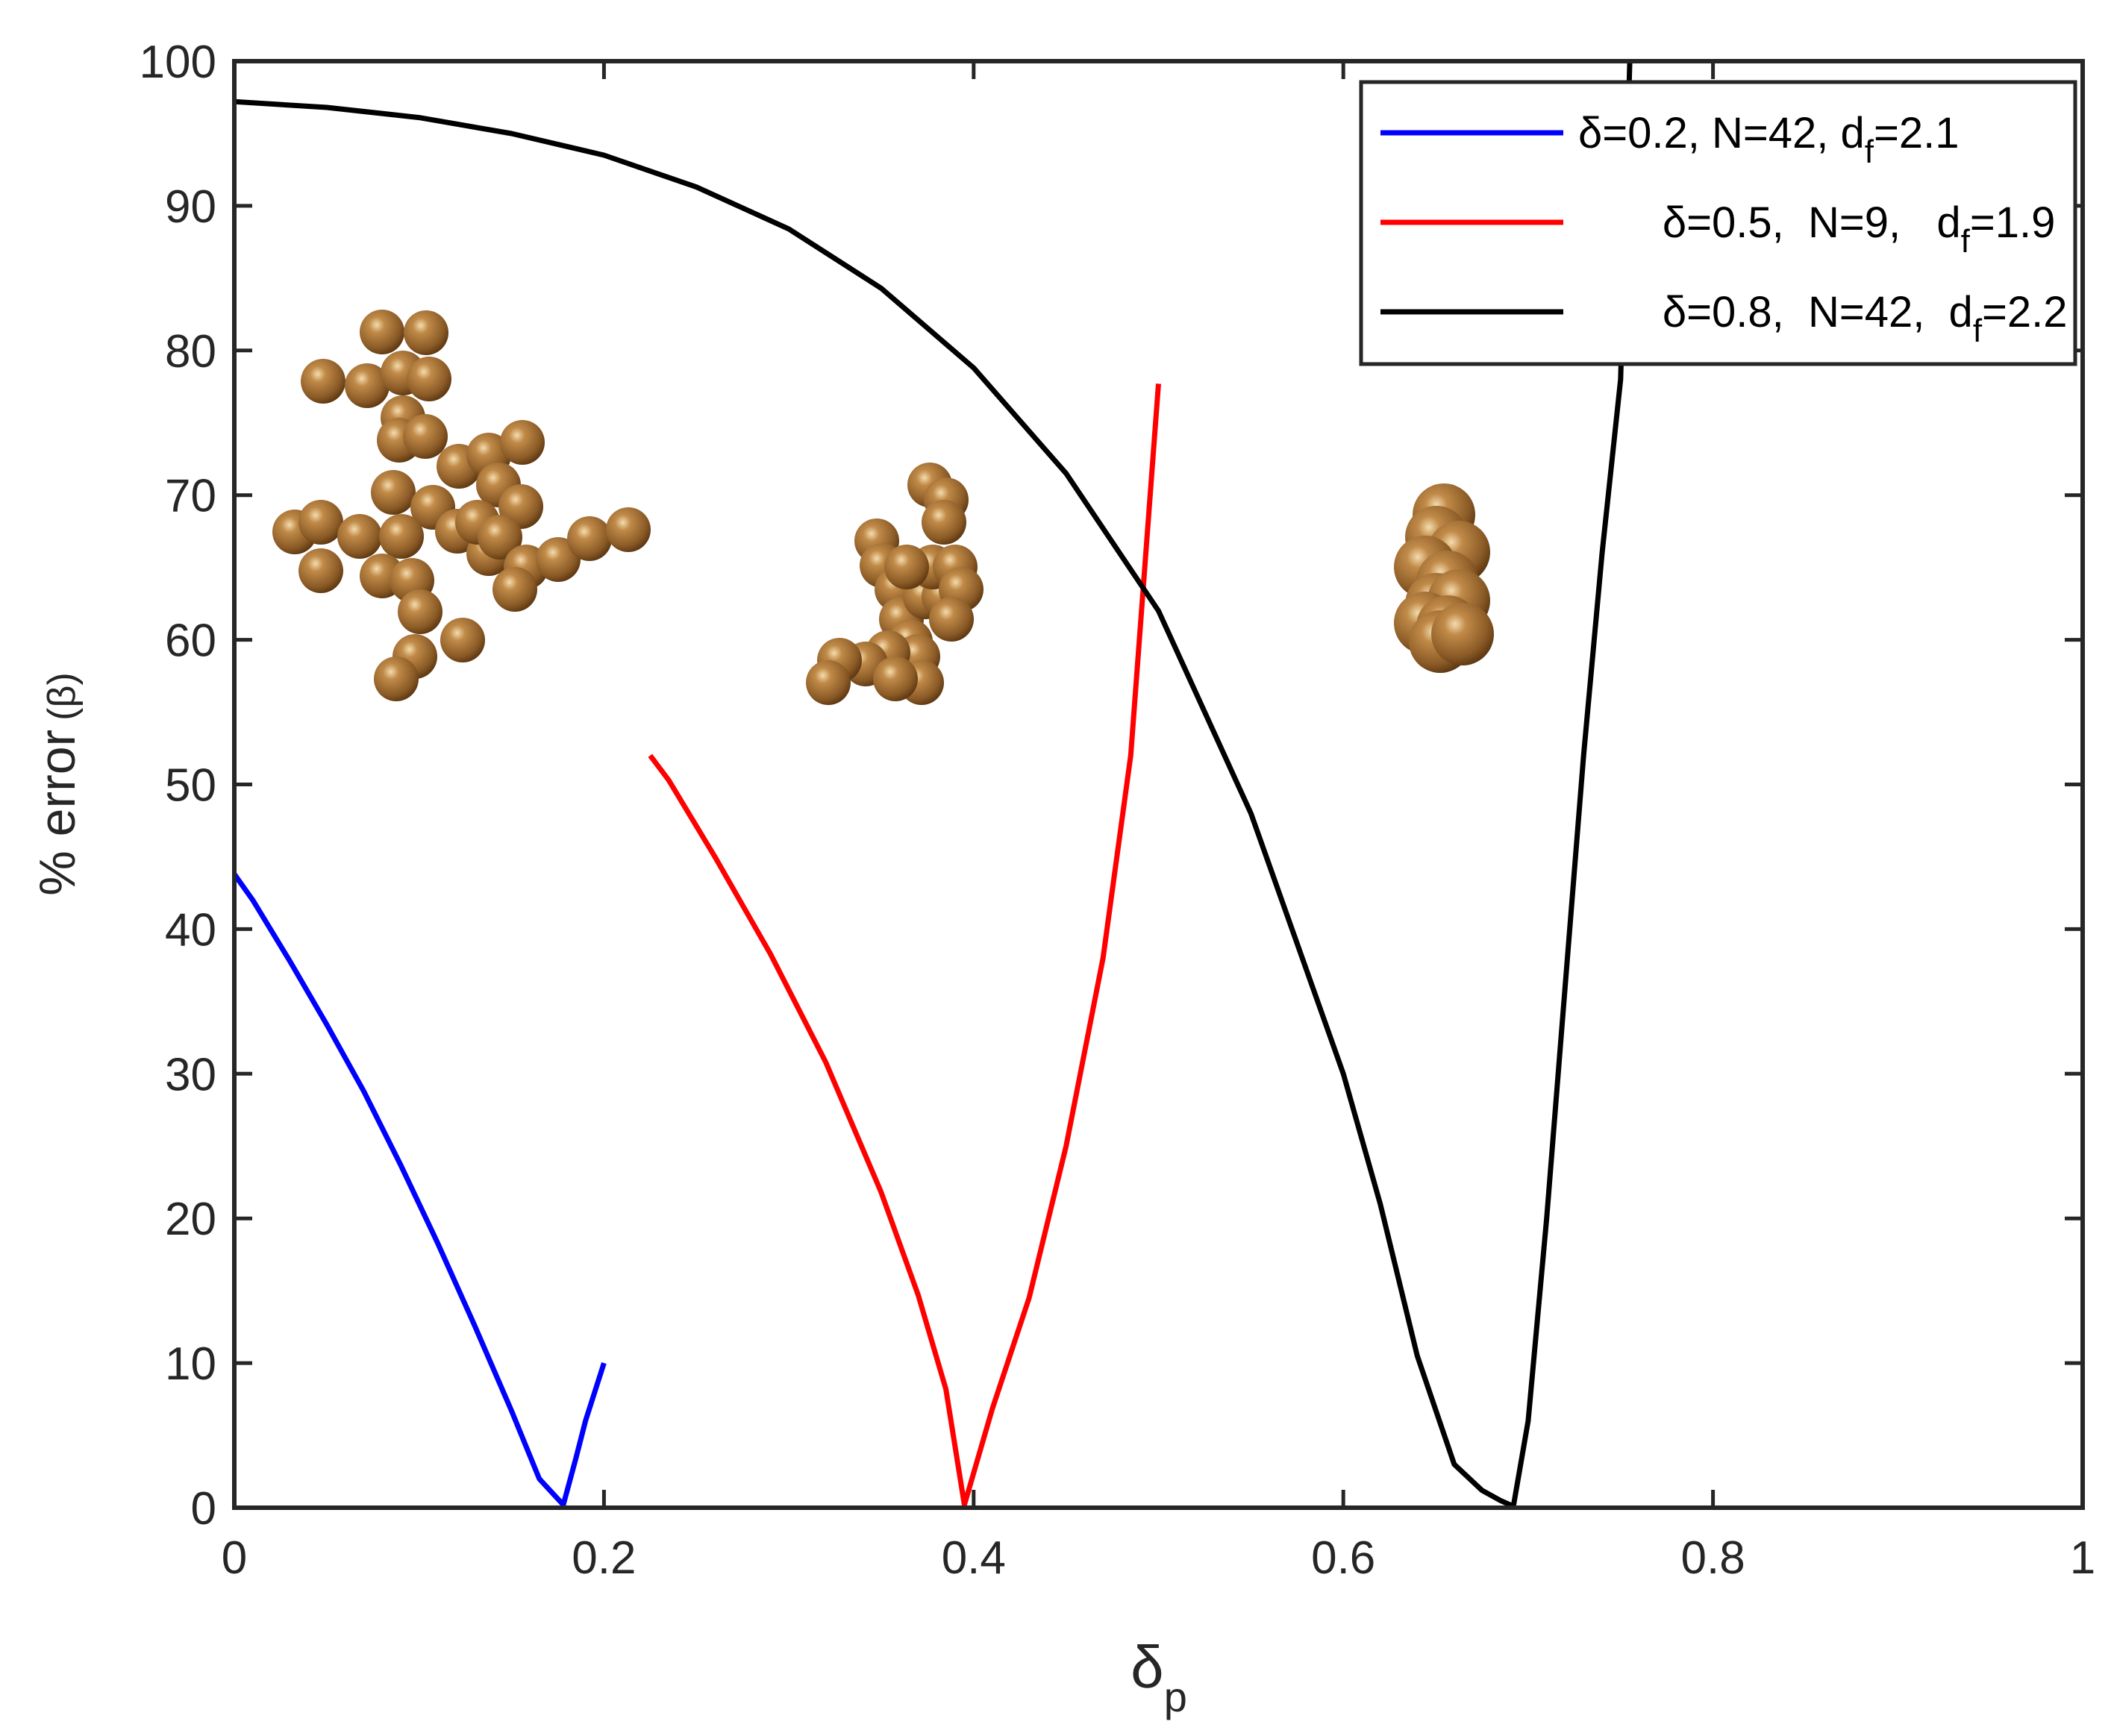 Image resolution: width=2114 pixels, height=1736 pixels. Describe the element at coordinates (1917, 133) in the screenshot. I see `legend-label-0-suffix: =2.1` at that location.